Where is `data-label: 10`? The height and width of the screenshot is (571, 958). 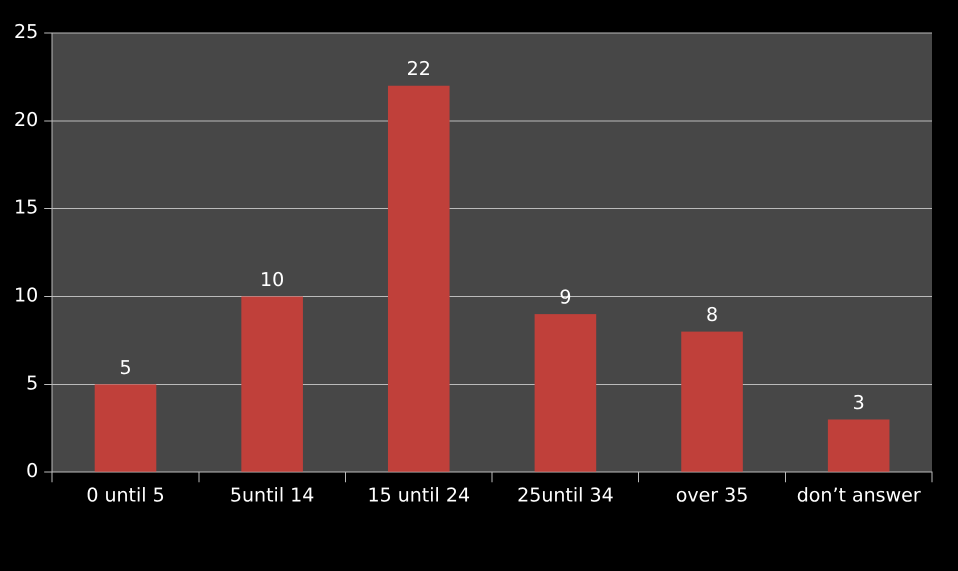 data-label: 10 is located at coordinates (272, 279).